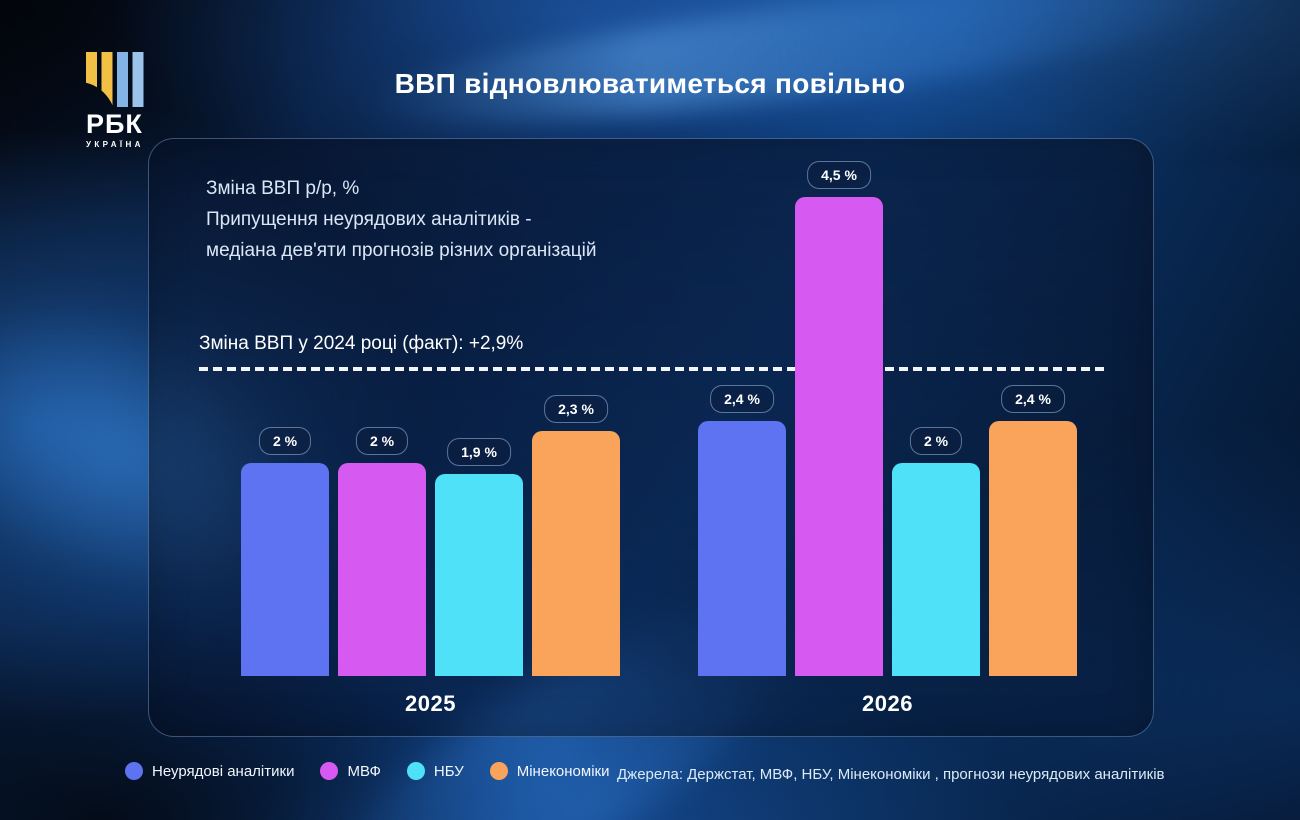 The height and width of the screenshot is (820, 1300). I want to click on legend-label: Мінекономіки, so click(563, 771).